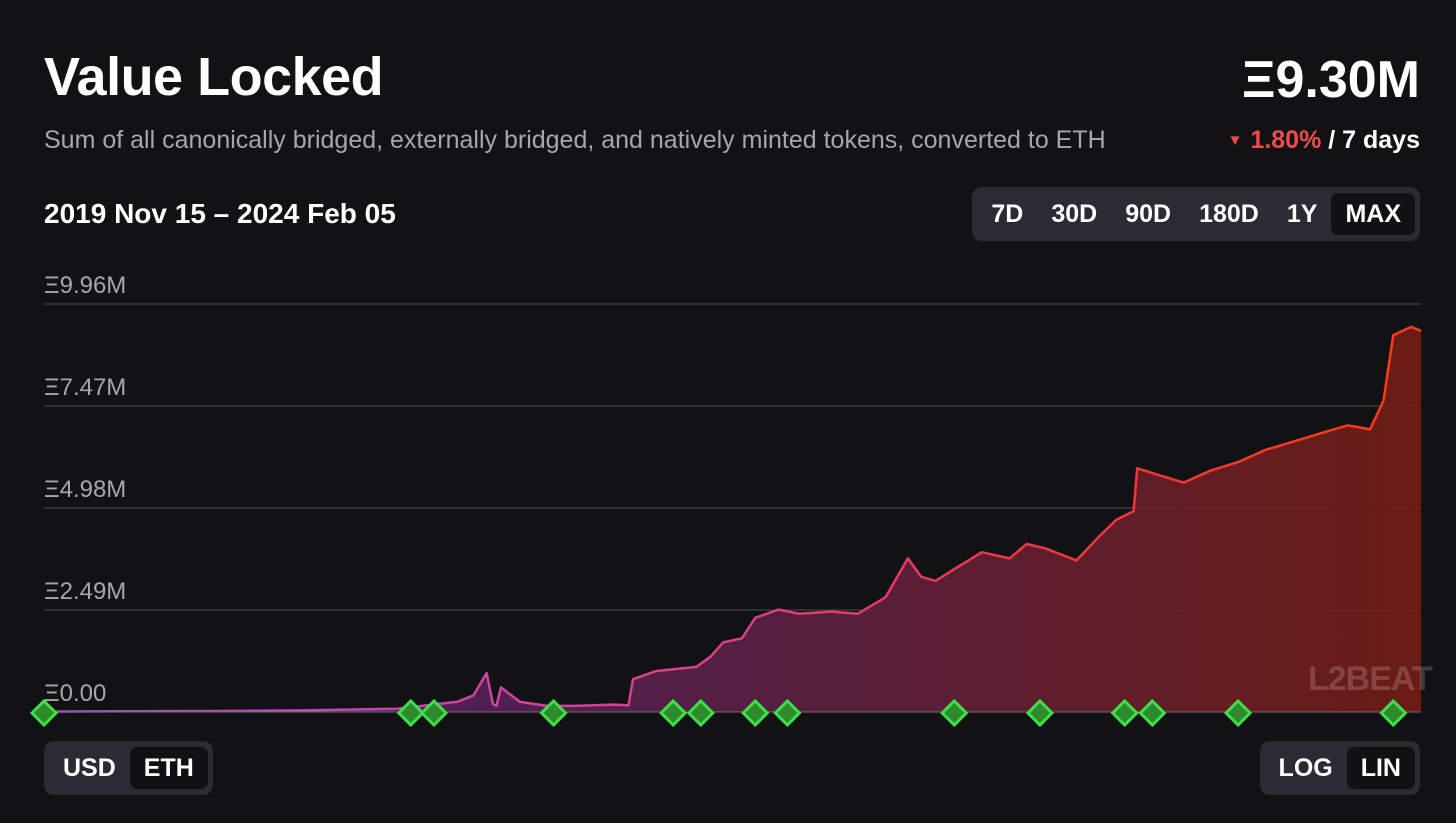 The image size is (1456, 823). I want to click on total-value: Ξ9.30M, so click(1331, 80).